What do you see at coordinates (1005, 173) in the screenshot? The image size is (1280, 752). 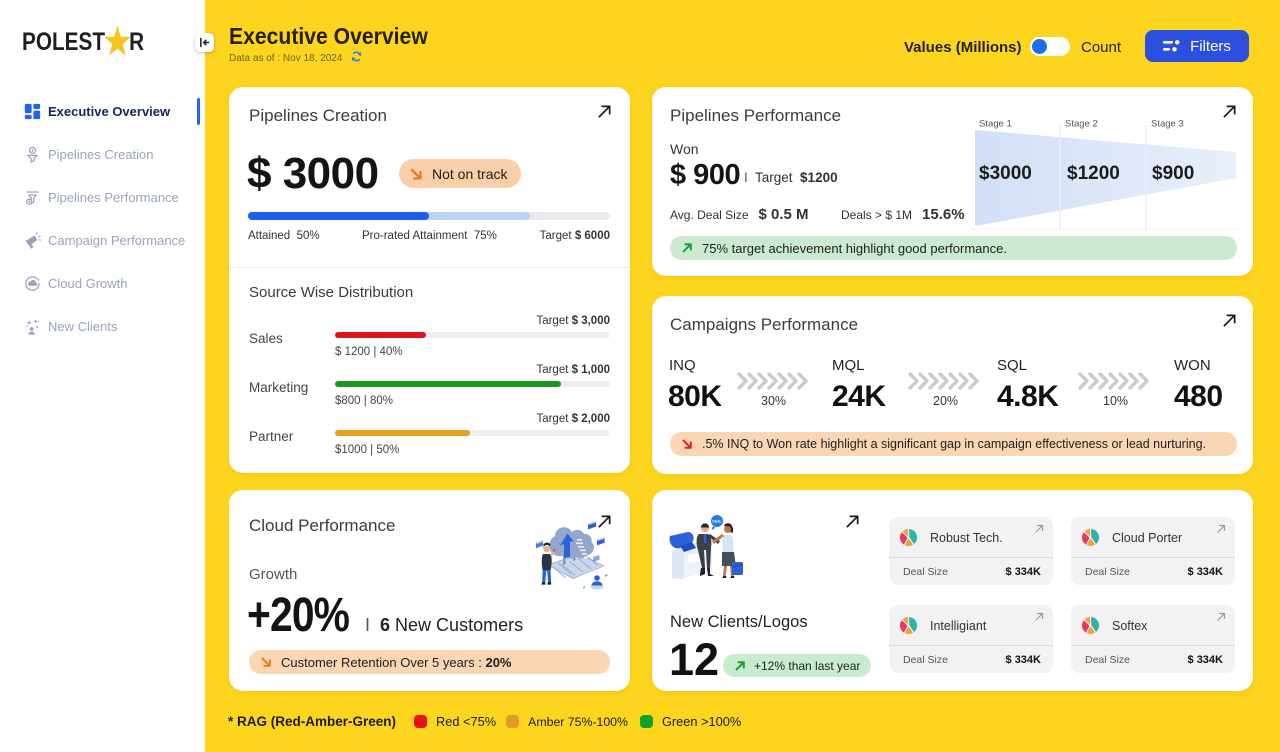 I see `svg-text: $3000` at bounding box center [1005, 173].